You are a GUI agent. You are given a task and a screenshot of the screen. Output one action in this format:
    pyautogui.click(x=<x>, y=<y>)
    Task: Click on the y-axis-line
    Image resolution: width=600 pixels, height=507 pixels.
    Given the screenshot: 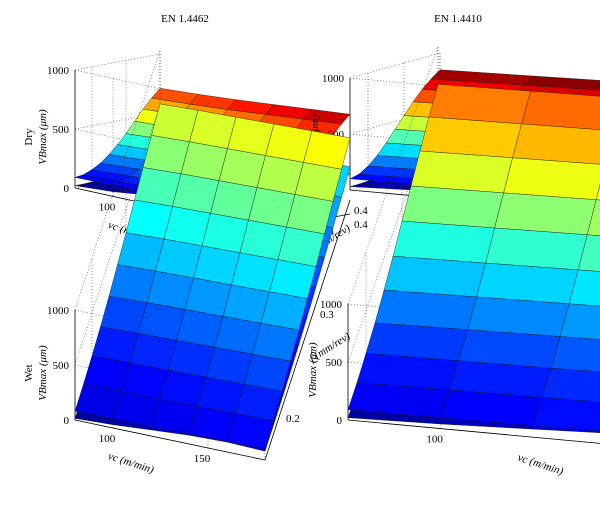 What is the action you would take?
    pyautogui.click(x=307, y=330)
    